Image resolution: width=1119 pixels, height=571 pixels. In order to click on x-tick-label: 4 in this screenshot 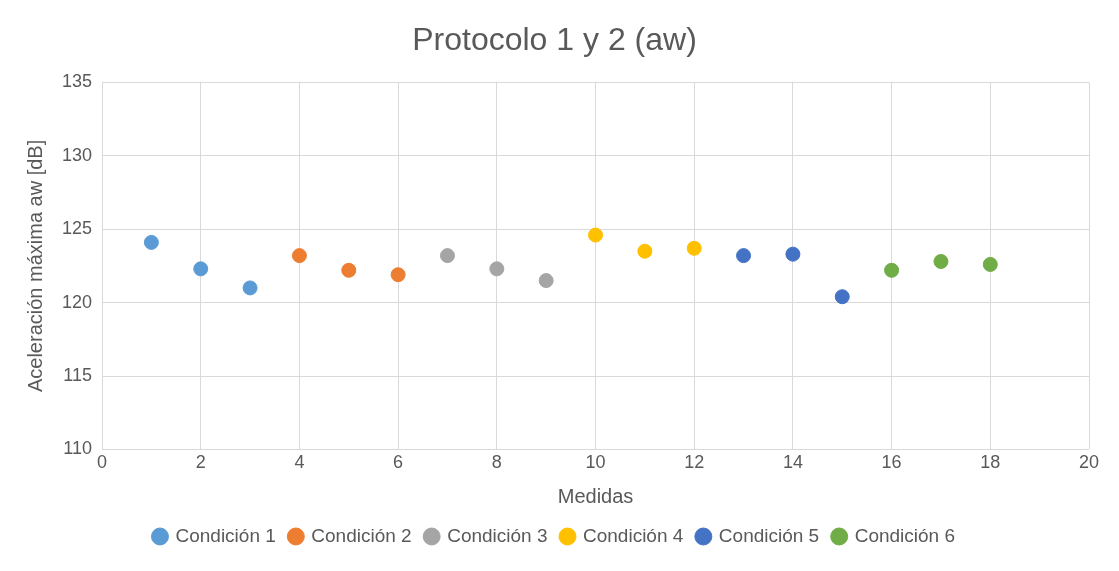, I will do `click(299, 462)`.